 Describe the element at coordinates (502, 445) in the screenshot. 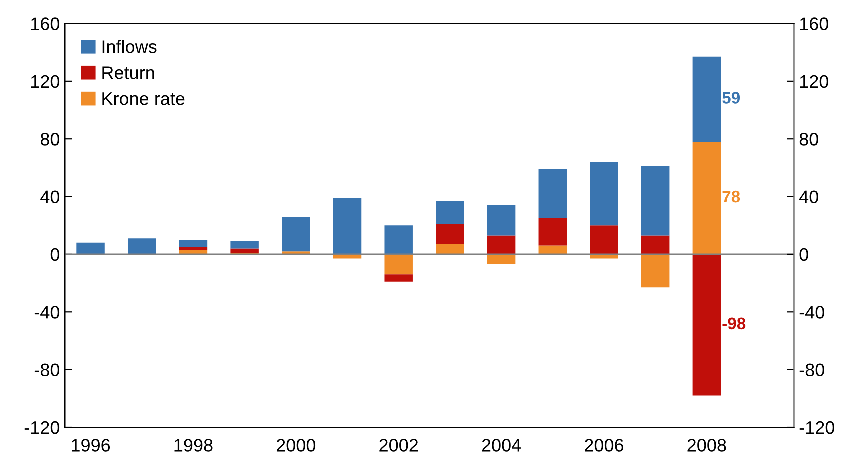

I see `x-tick-label: 2004` at that location.